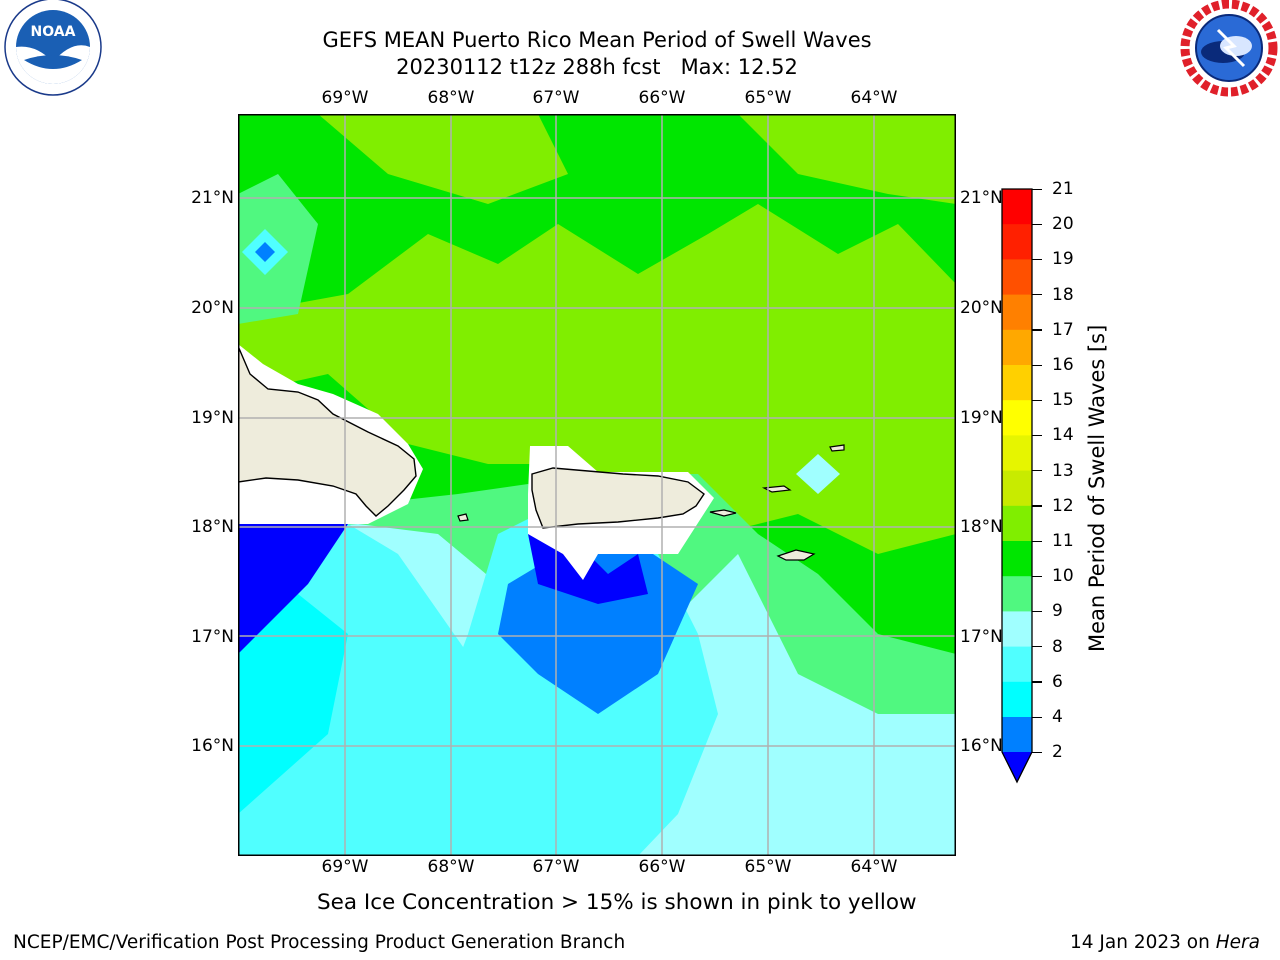 This screenshot has width=1280, height=960. What do you see at coordinates (1140, 942) in the screenshot?
I see `footer-date-text: 14 Jan 2023 on` at bounding box center [1140, 942].